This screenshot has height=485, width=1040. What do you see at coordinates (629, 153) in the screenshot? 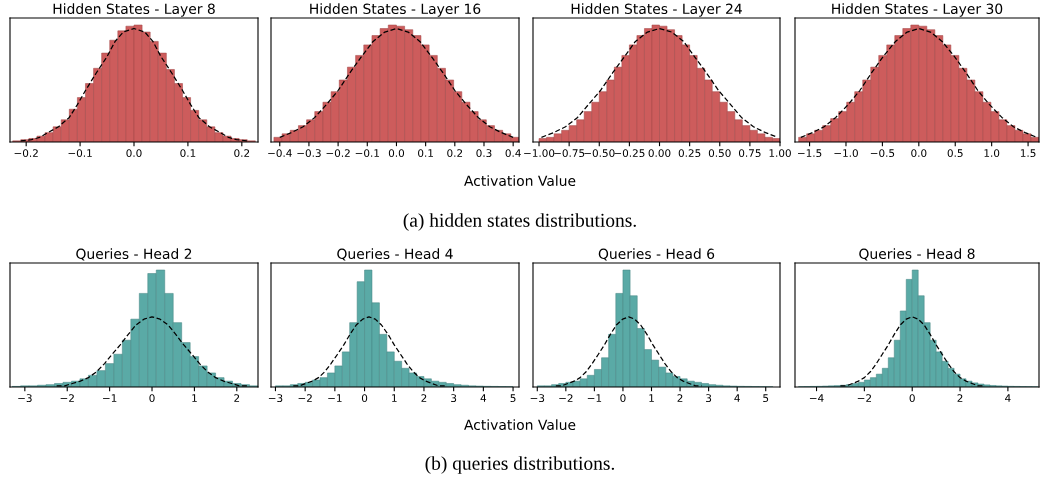
I see `x-tick-label: −0.25` at bounding box center [629, 153].